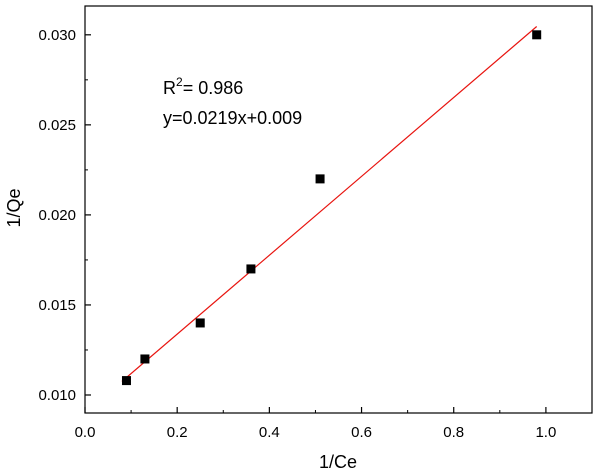  Describe the element at coordinates (269, 432) in the screenshot. I see `x-tick-label: 0.4` at that location.